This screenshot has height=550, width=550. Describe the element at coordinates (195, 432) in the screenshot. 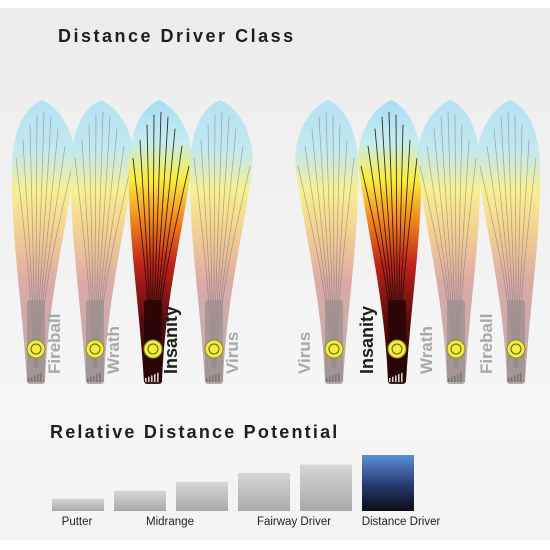

I see `relative-distance-title: Relative Distance Potential` at that location.